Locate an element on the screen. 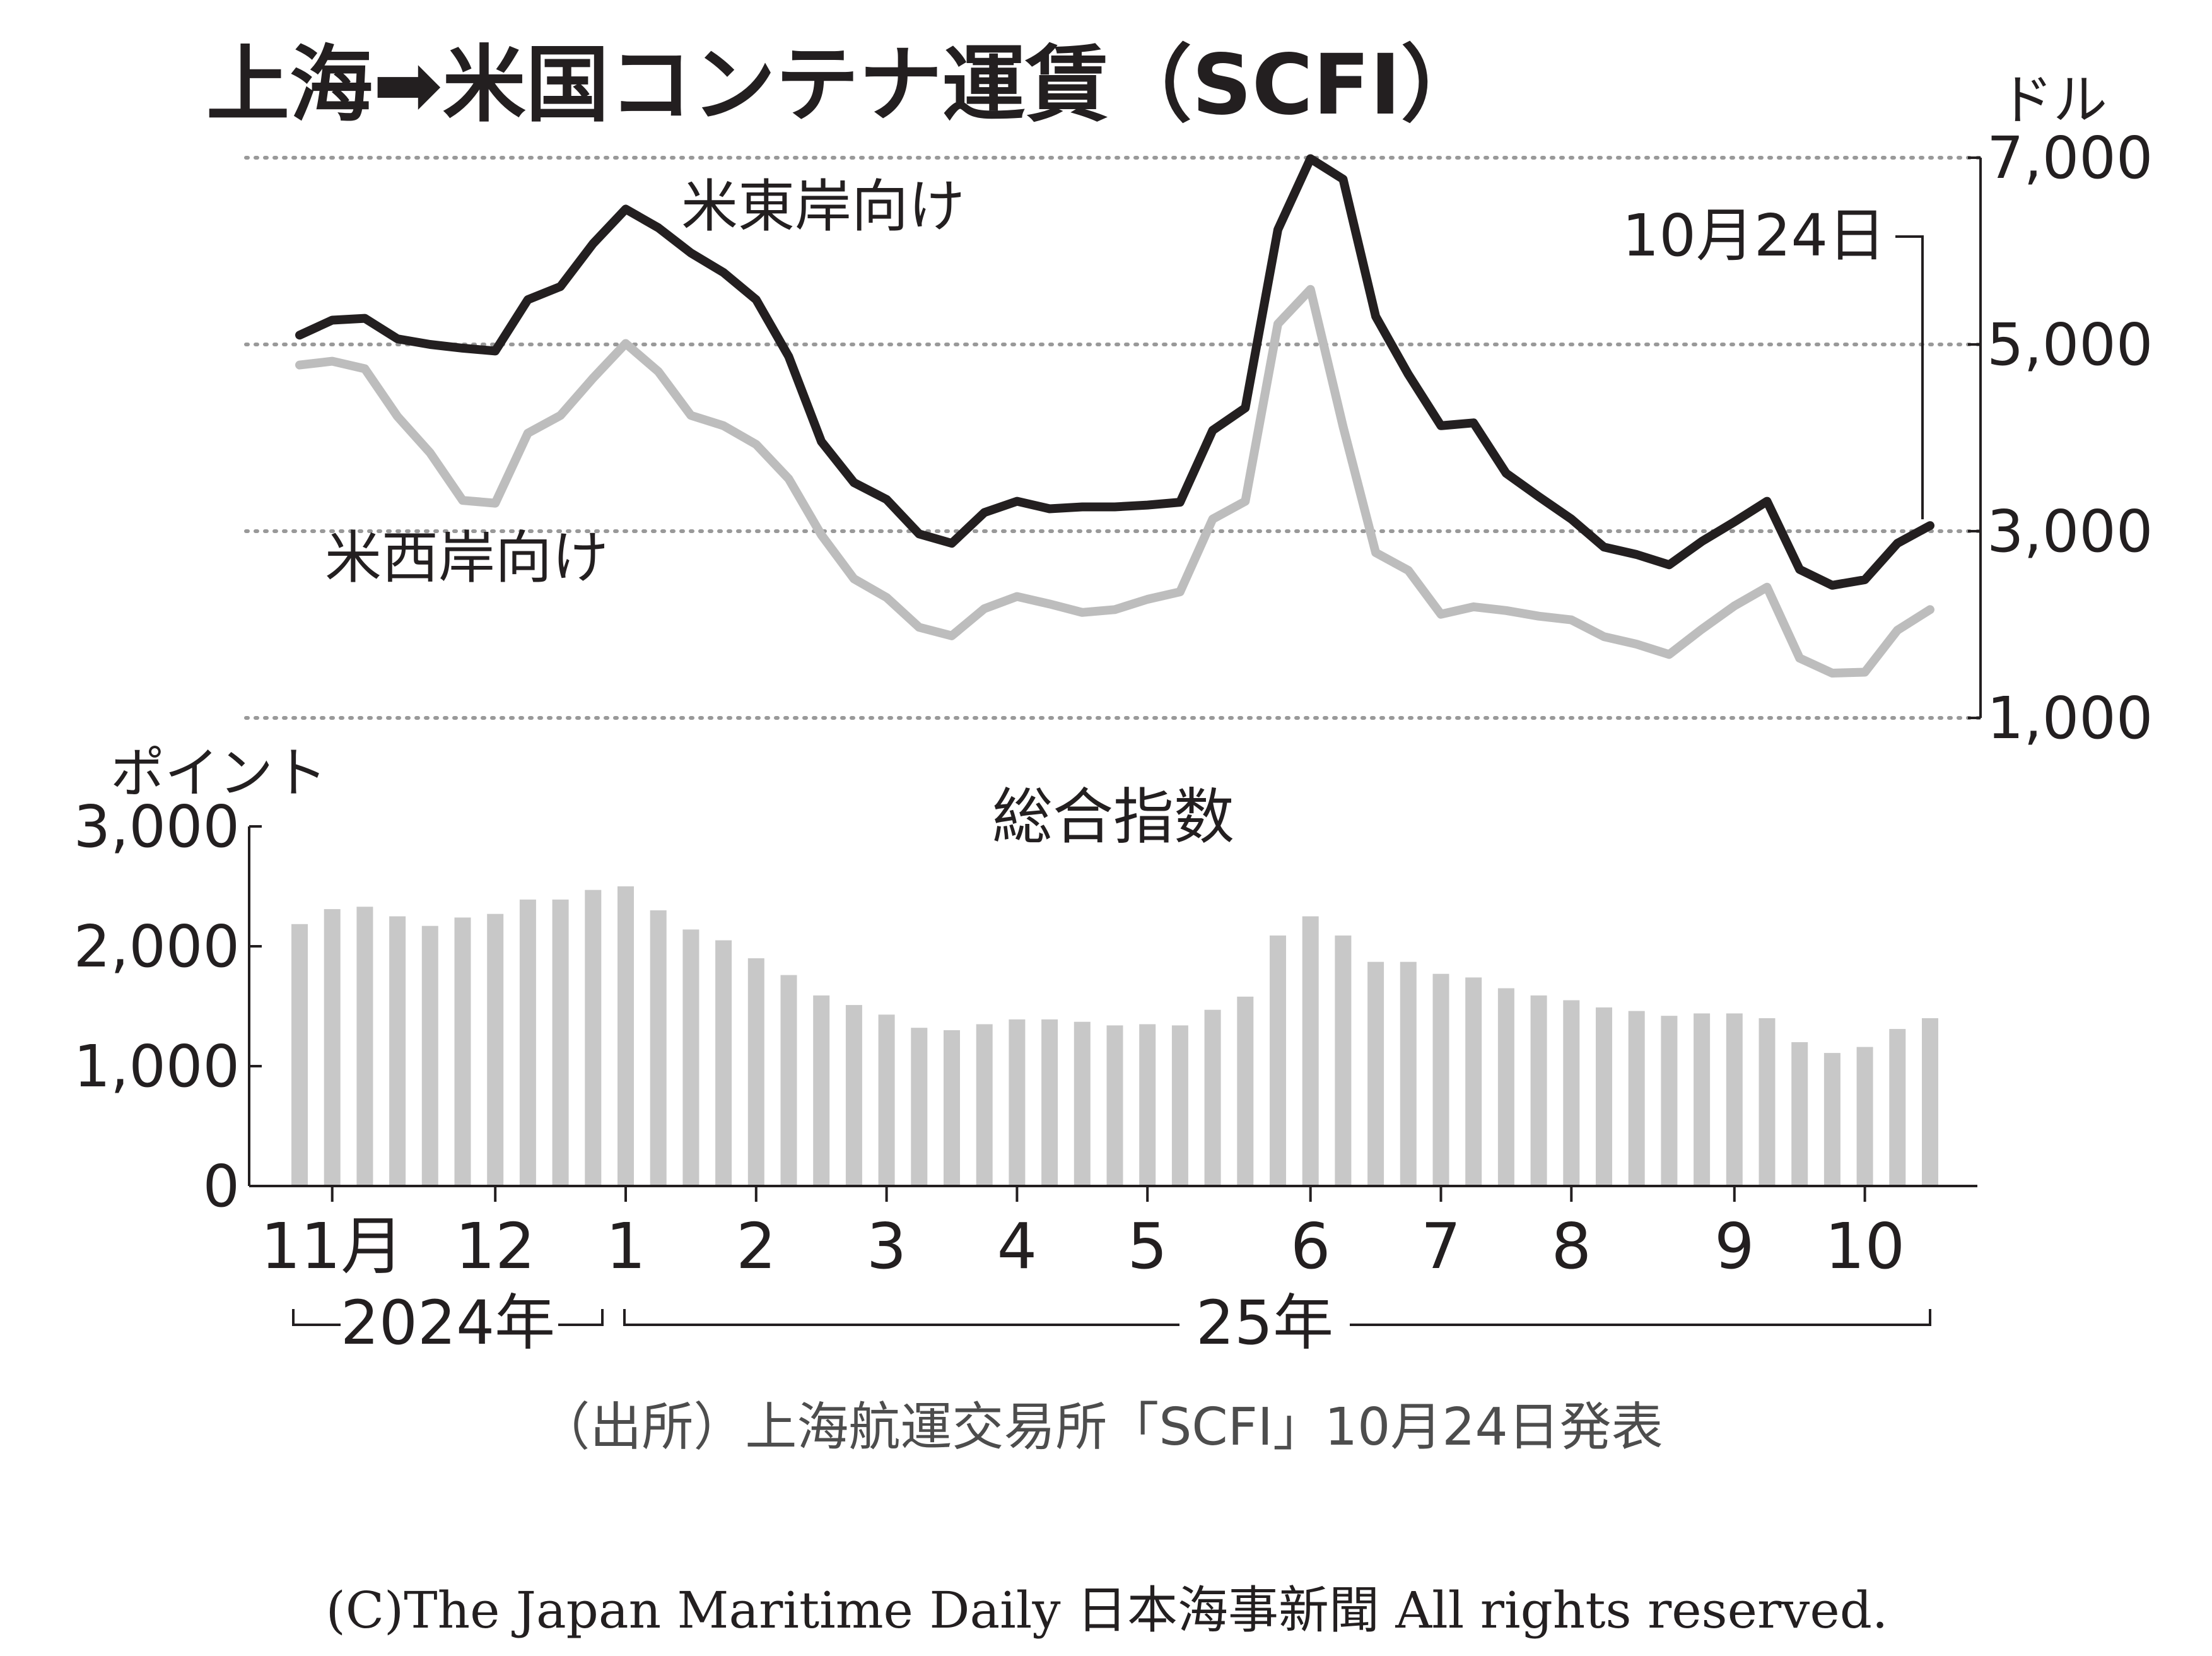  top-y-tick-label: 7,000 is located at coordinates (2070, 158).